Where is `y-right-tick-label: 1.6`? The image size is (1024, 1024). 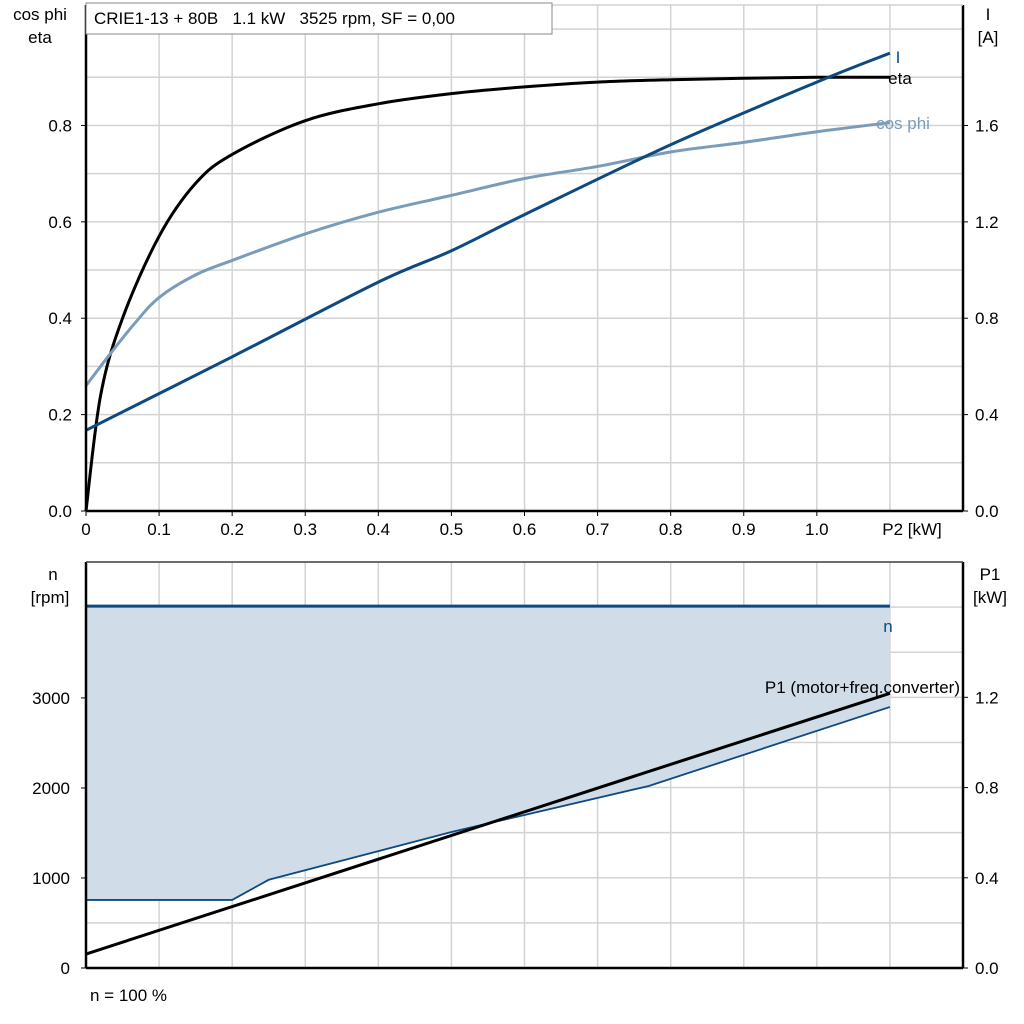
y-right-tick-label: 1.6 is located at coordinates (987, 125).